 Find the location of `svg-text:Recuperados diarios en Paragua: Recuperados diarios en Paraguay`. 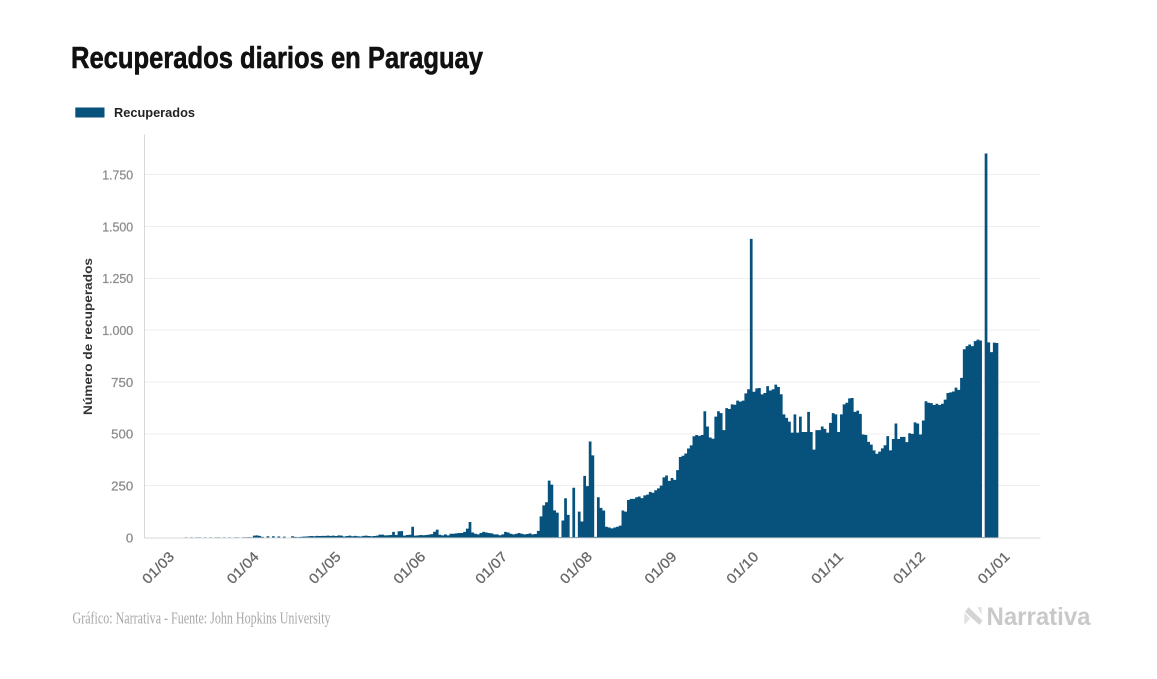

svg-text:Recuperados diarios en Paragua: Recuperados diarios en Paraguay is located at coordinates (277, 57).